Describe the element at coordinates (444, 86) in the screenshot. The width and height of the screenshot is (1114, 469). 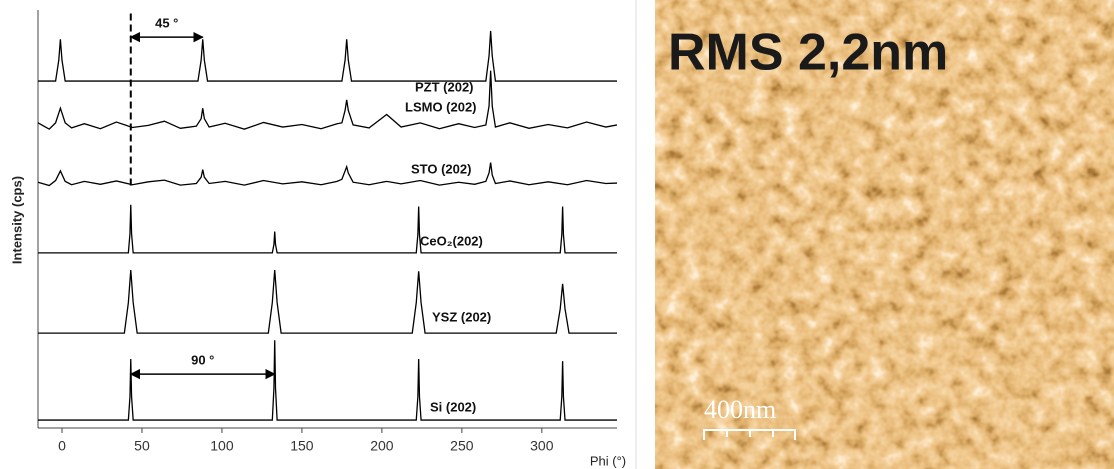
I see `series-label: PZT (202)` at that location.